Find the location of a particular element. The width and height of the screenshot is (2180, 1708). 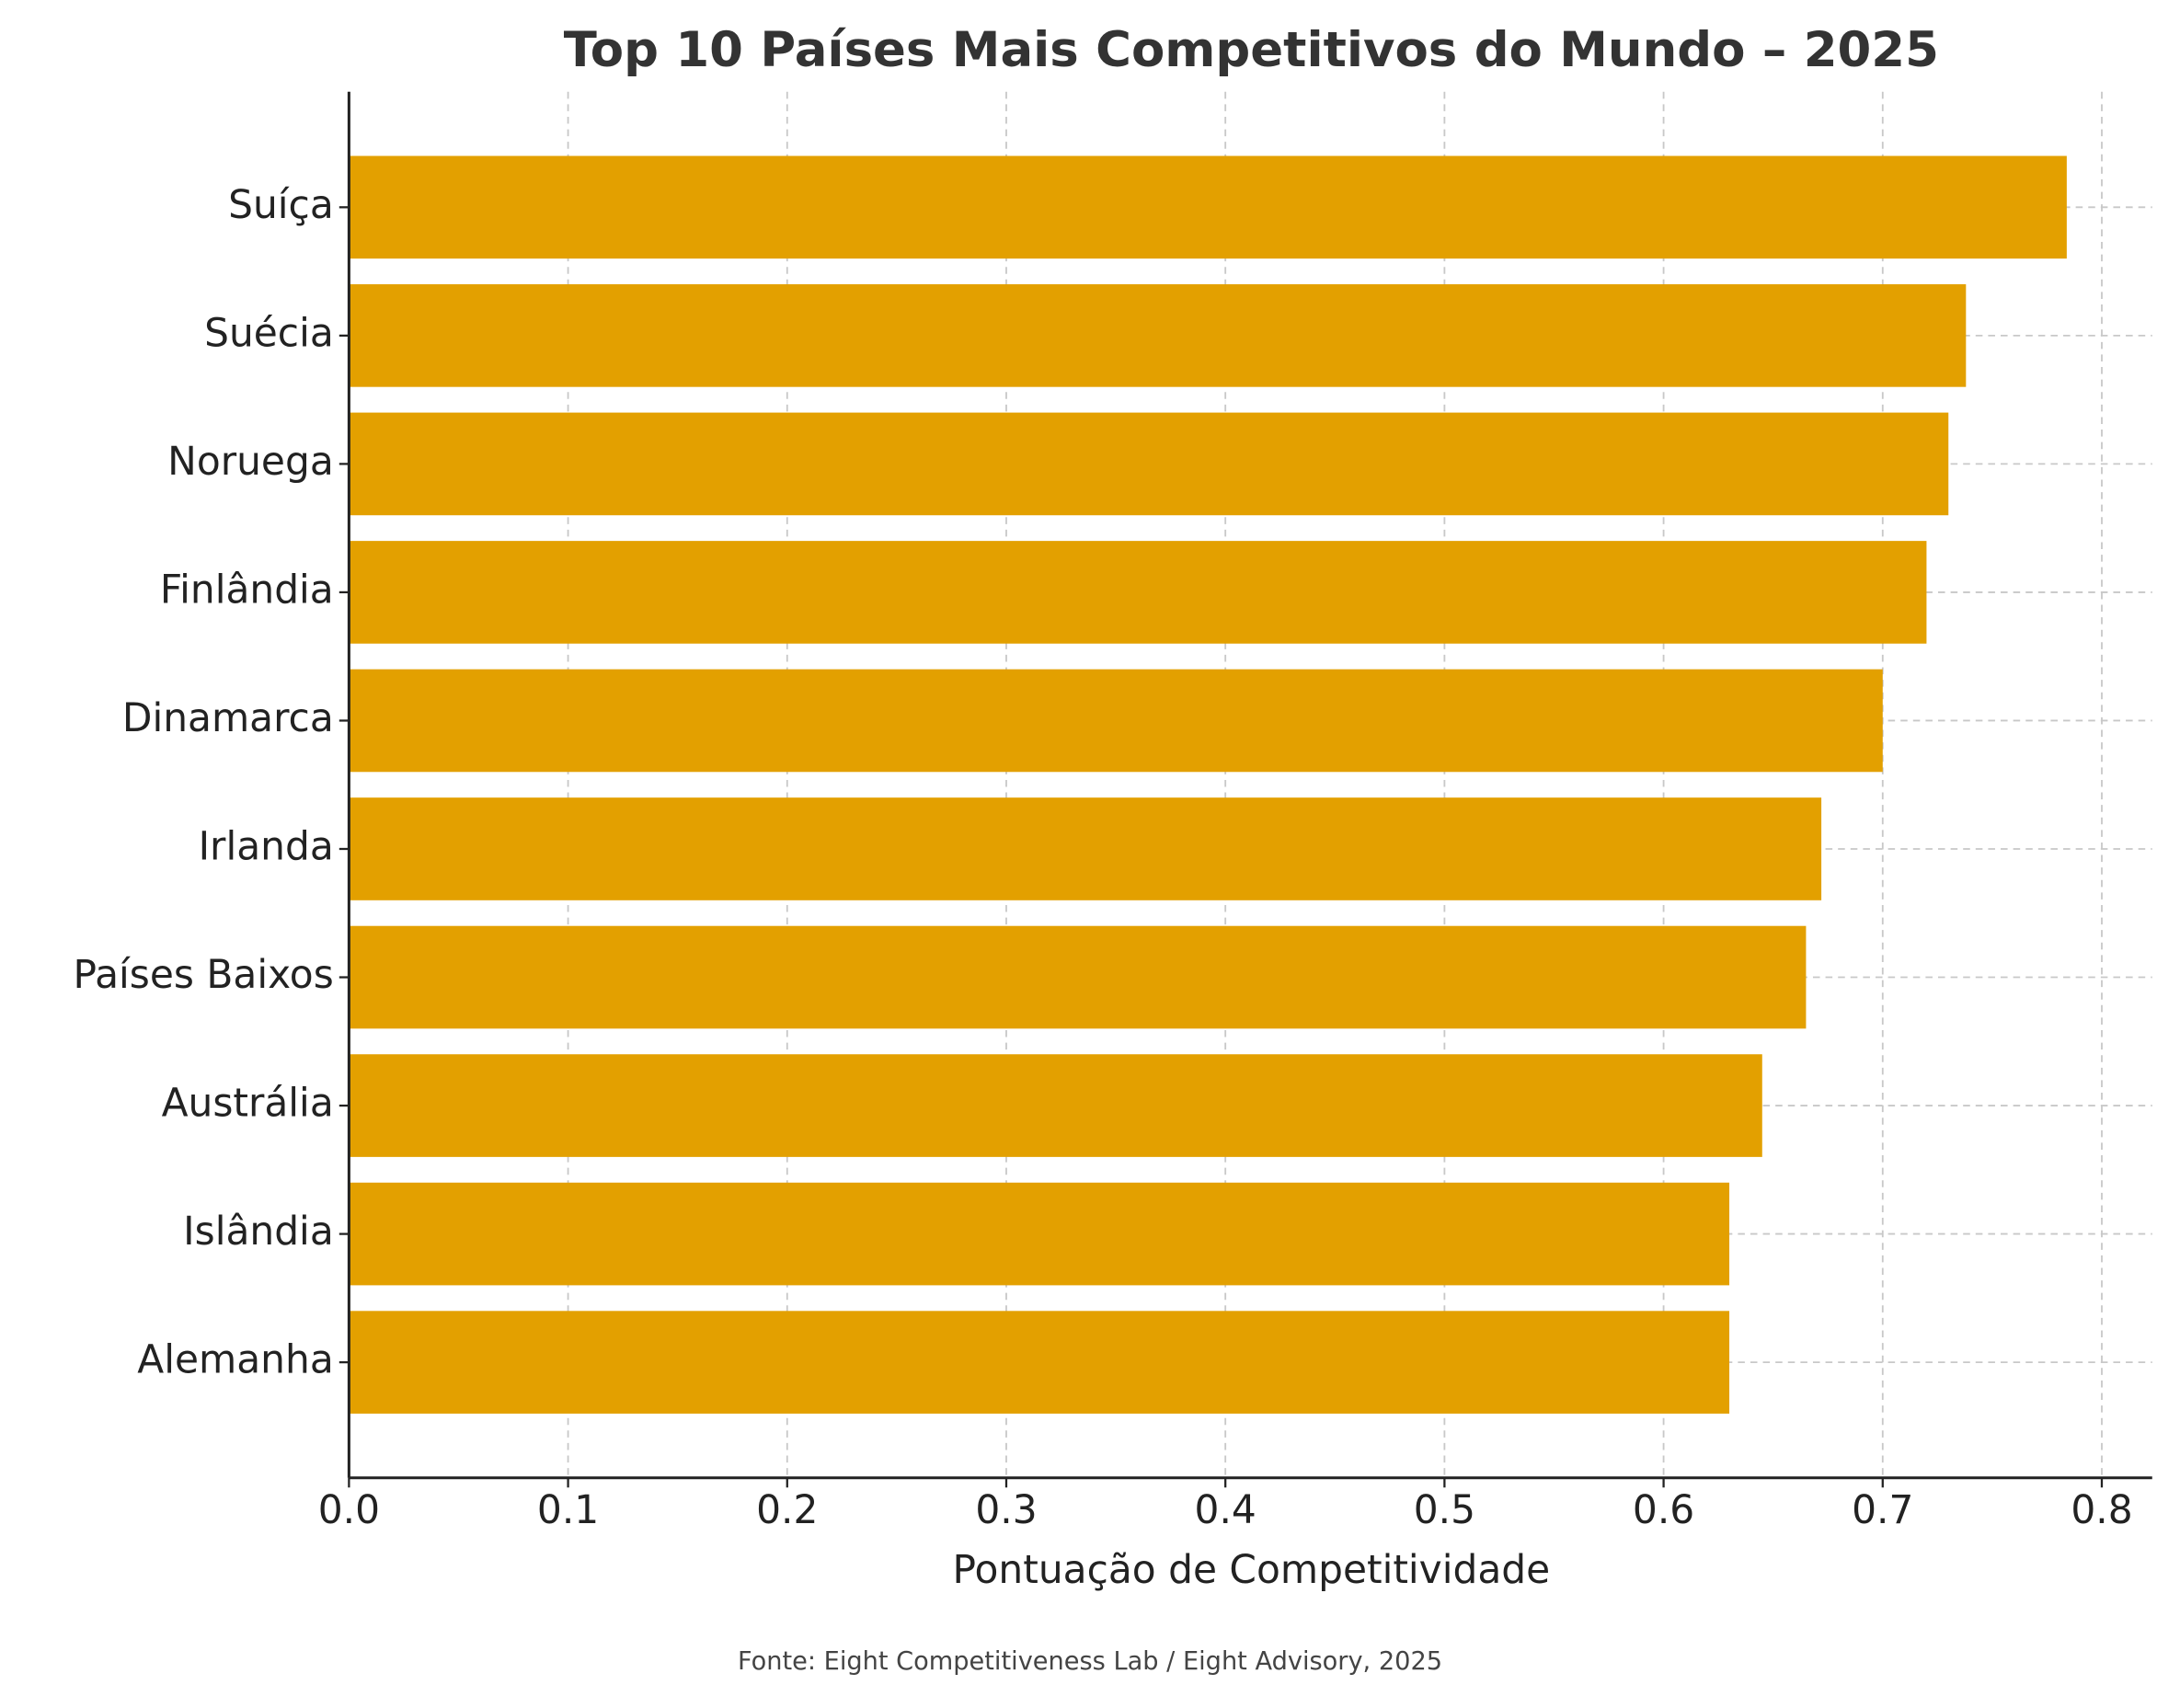

y-tick-label: Islândia is located at coordinates (258, 1231).